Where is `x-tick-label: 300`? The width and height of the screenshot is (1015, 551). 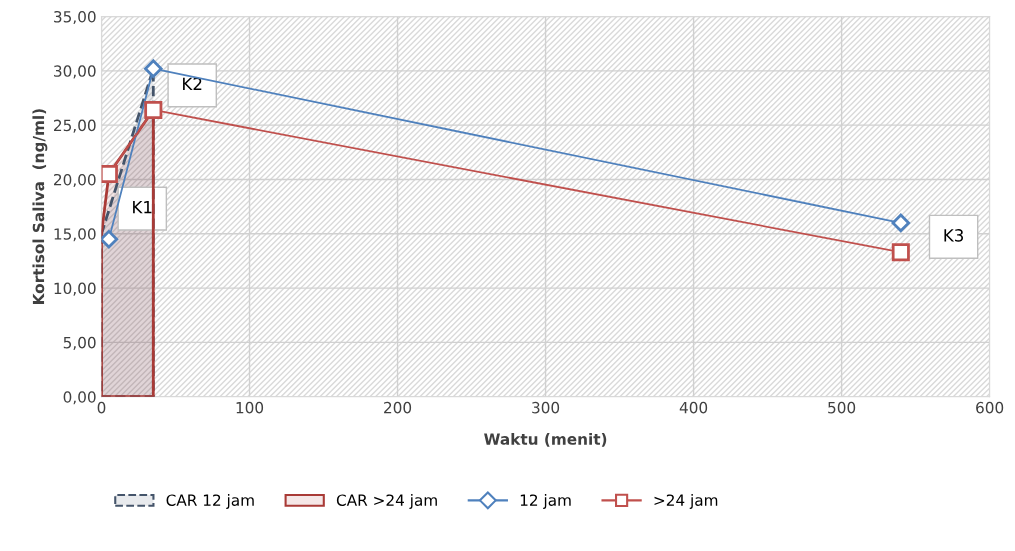
x-tick-label: 300 is located at coordinates (546, 407).